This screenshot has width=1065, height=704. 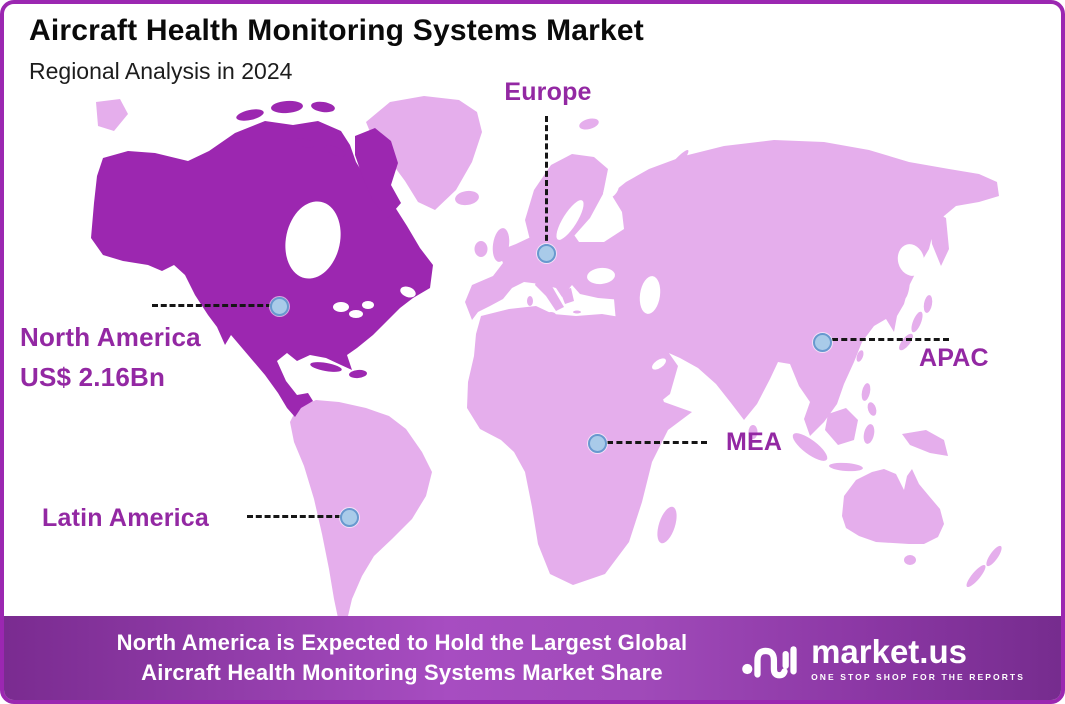 What do you see at coordinates (326, 367) in the screenshot?
I see `cuba` at bounding box center [326, 367].